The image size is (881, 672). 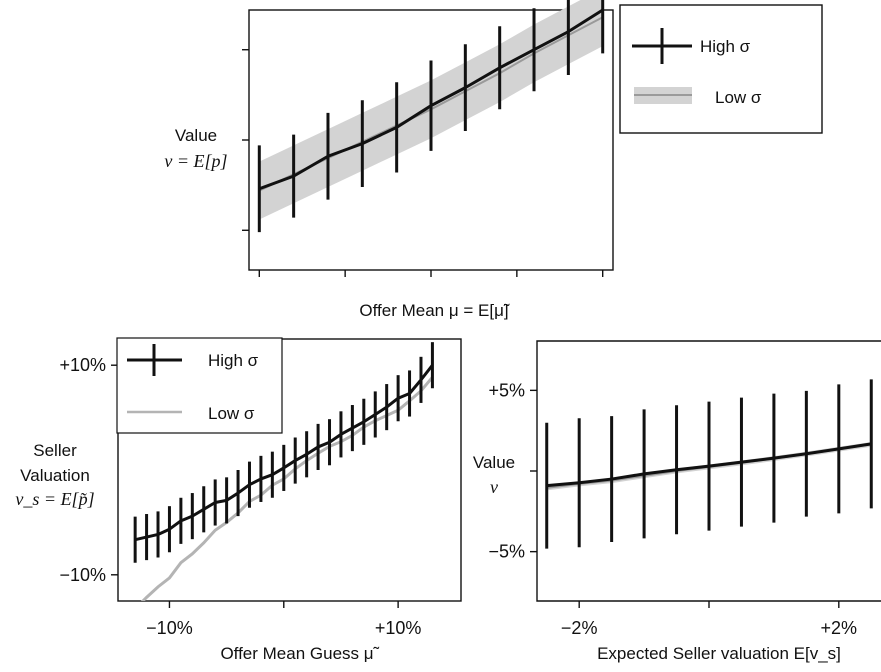 What do you see at coordinates (719, 653) in the screenshot?
I see `chart-bottom-right-xlabel: Expected Seller valuation E[v_s]` at bounding box center [719, 653].